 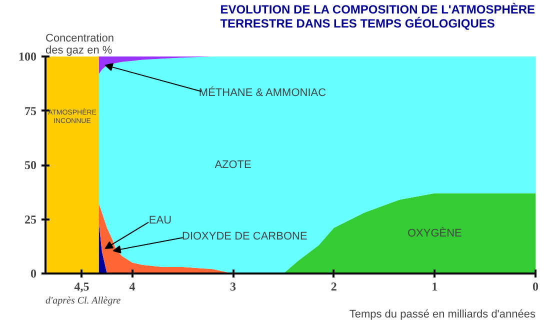 What do you see at coordinates (233, 287) in the screenshot?
I see `x-tick-label: 3` at bounding box center [233, 287].